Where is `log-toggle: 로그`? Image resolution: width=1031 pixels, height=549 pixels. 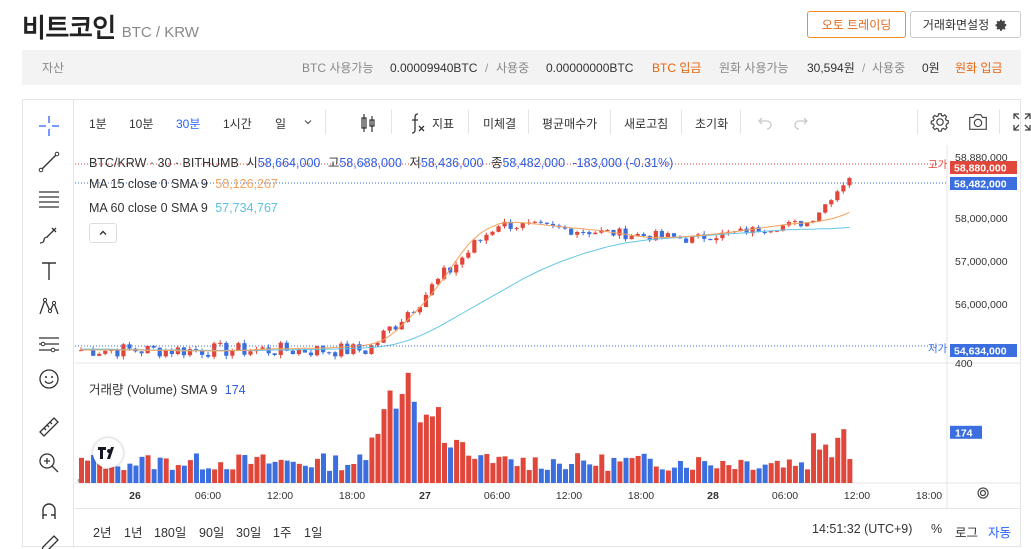 log-toggle: 로그 is located at coordinates (967, 533).